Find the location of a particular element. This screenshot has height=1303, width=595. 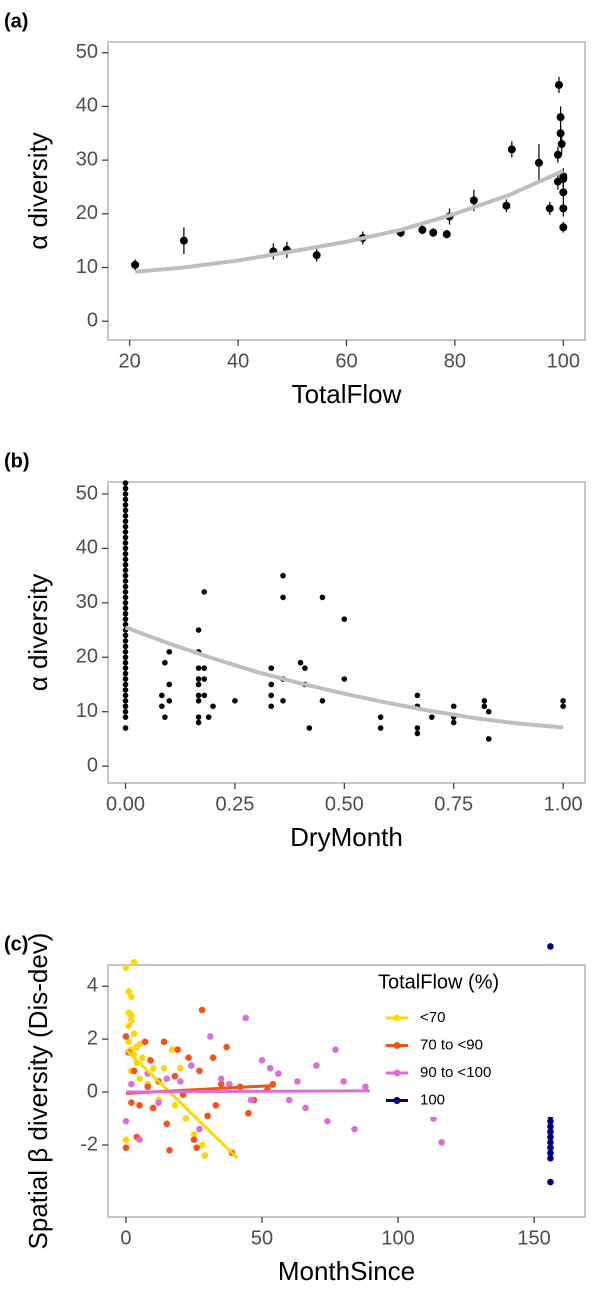

x-tick-label: 60 is located at coordinates (346, 361).